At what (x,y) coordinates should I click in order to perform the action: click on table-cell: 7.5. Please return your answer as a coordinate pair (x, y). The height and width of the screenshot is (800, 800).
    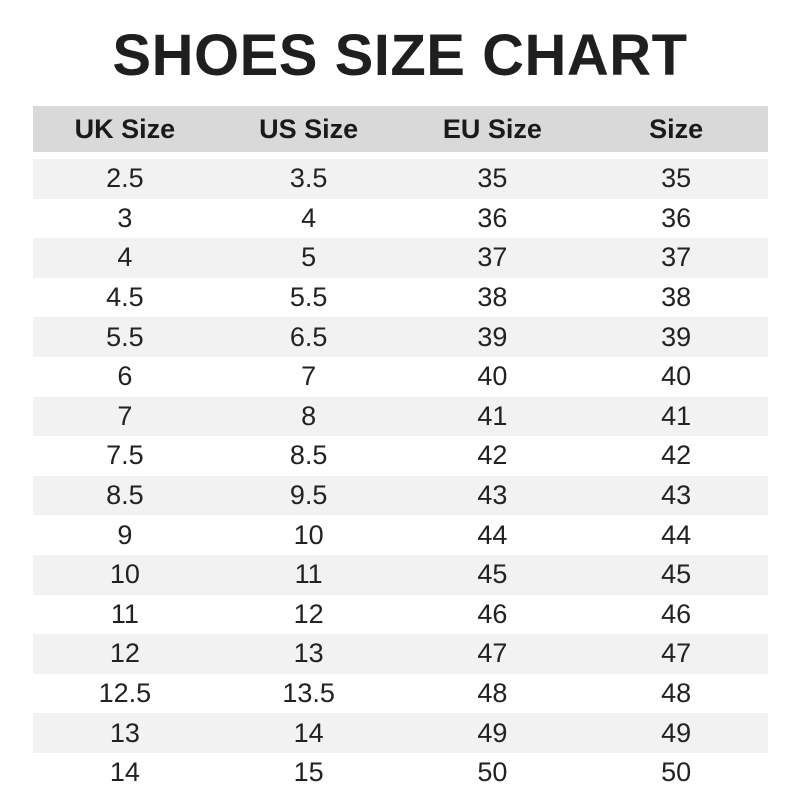
    Looking at the image, I should click on (125, 455).